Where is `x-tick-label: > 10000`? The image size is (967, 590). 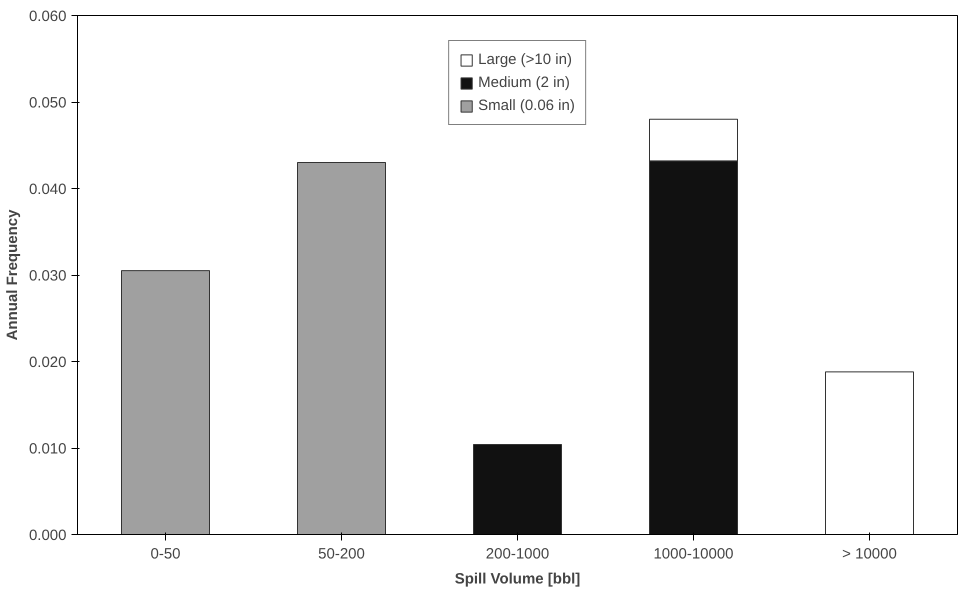 x-tick-label: > 10000 is located at coordinates (869, 554).